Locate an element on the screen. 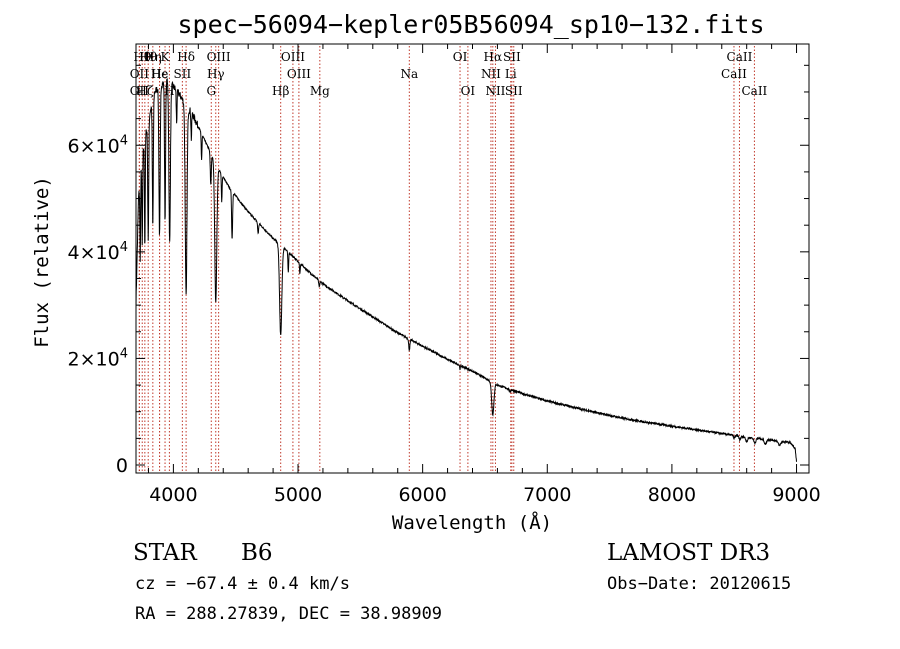  x-tick-label: 6000 is located at coordinates (422, 495).